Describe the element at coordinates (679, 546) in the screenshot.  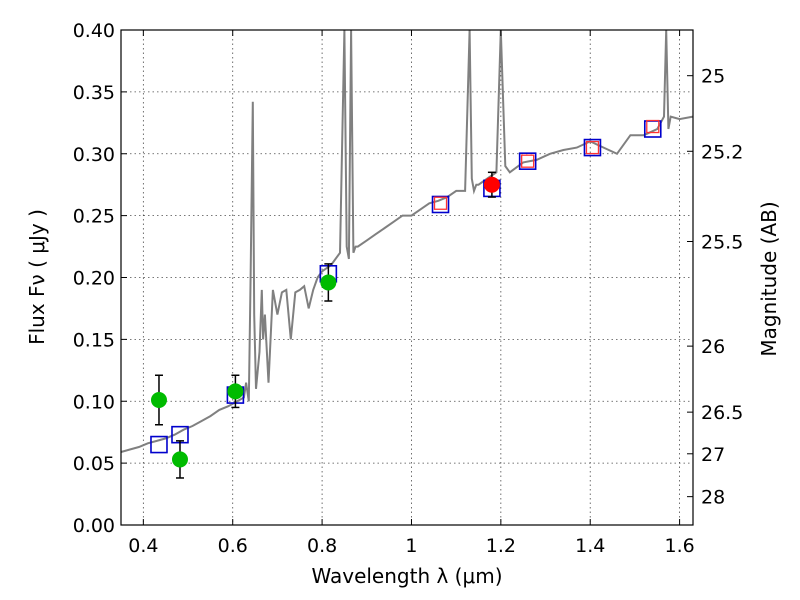
I see `x-tick-label: 1.6` at that location.